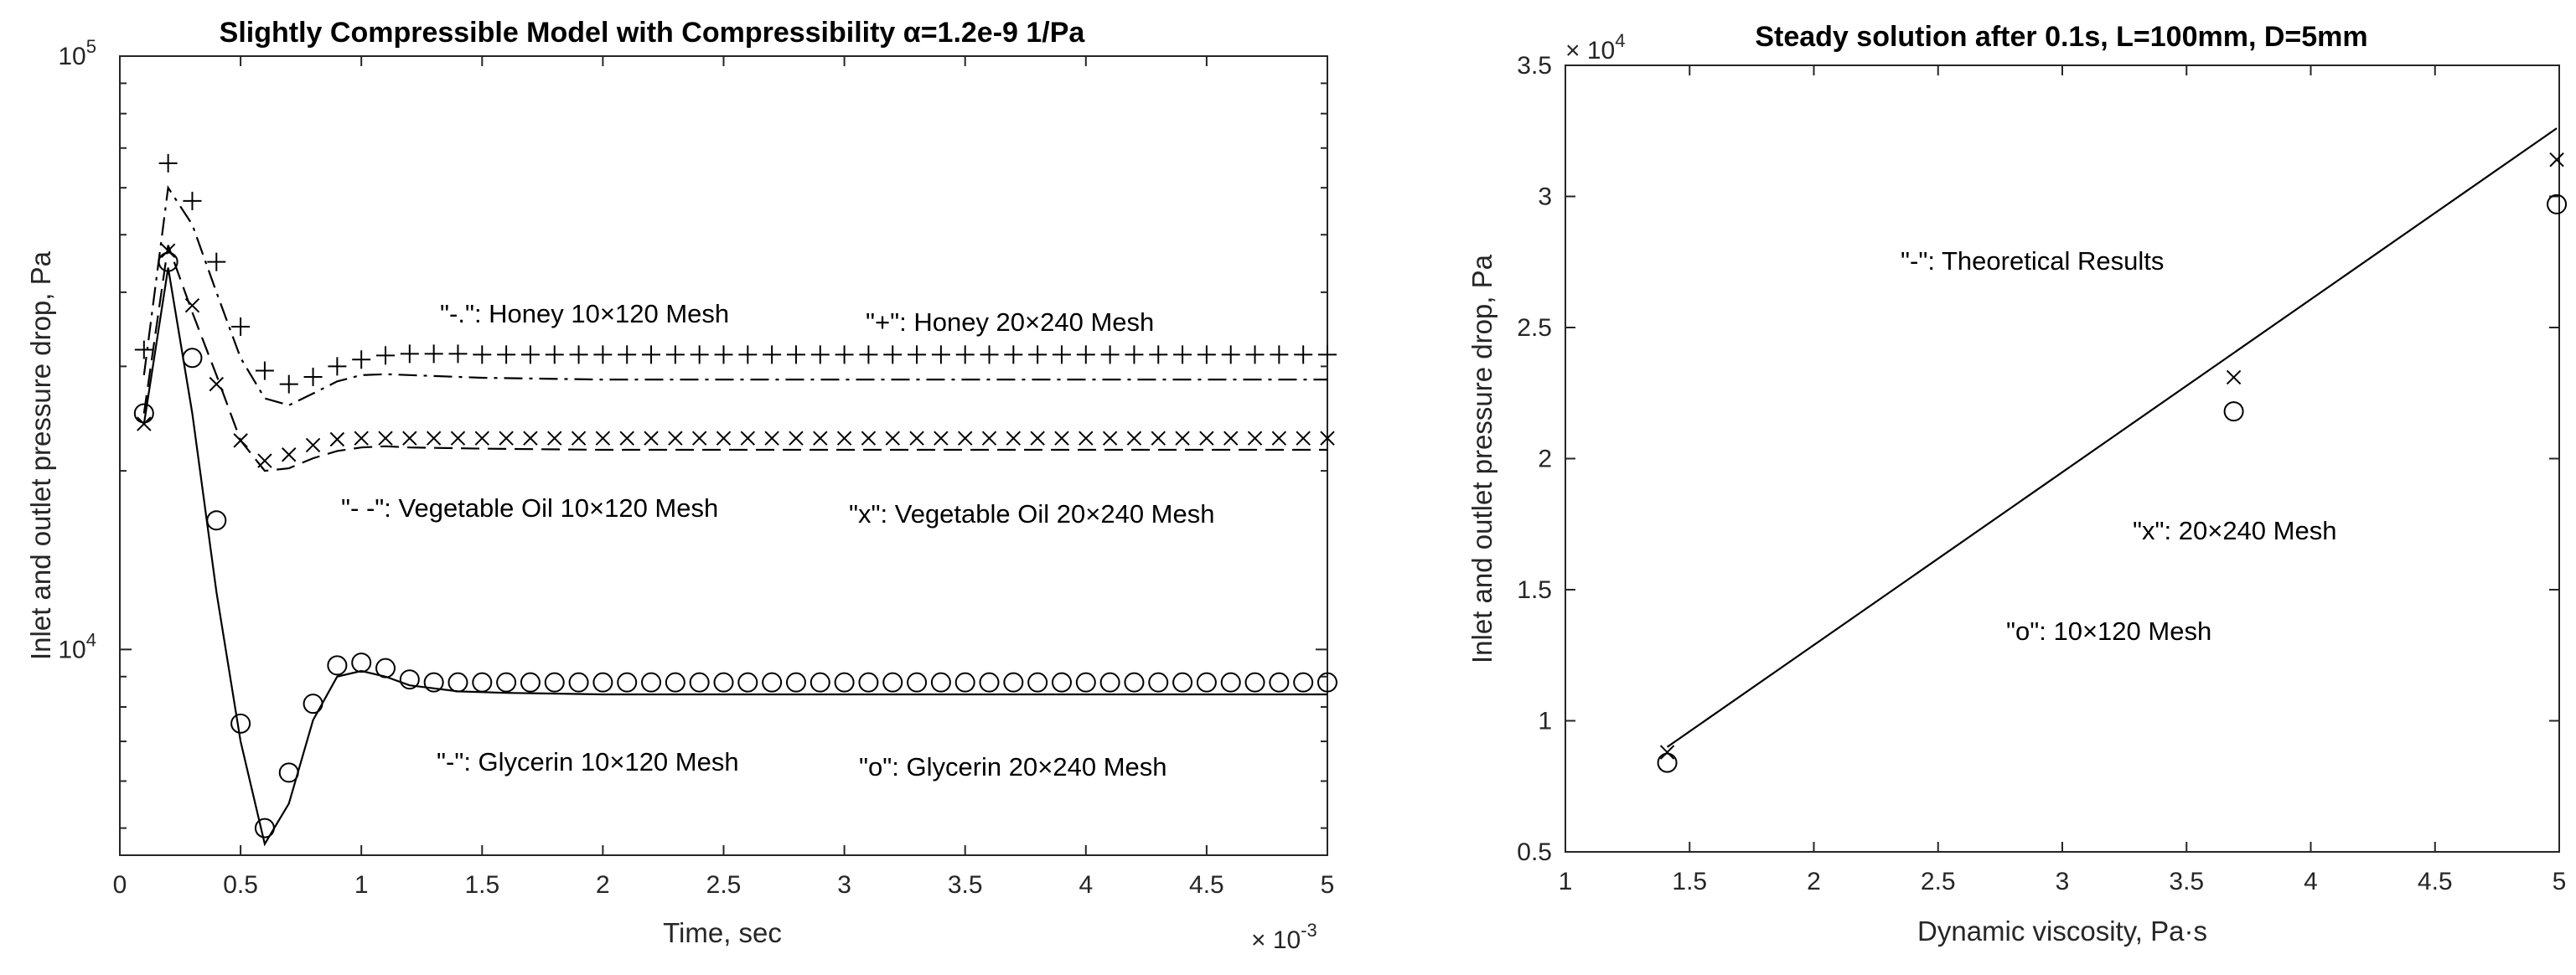 The height and width of the screenshot is (975, 2576). What do you see at coordinates (2560, 881) in the screenshot?
I see `right-x-tick-label: 5` at bounding box center [2560, 881].